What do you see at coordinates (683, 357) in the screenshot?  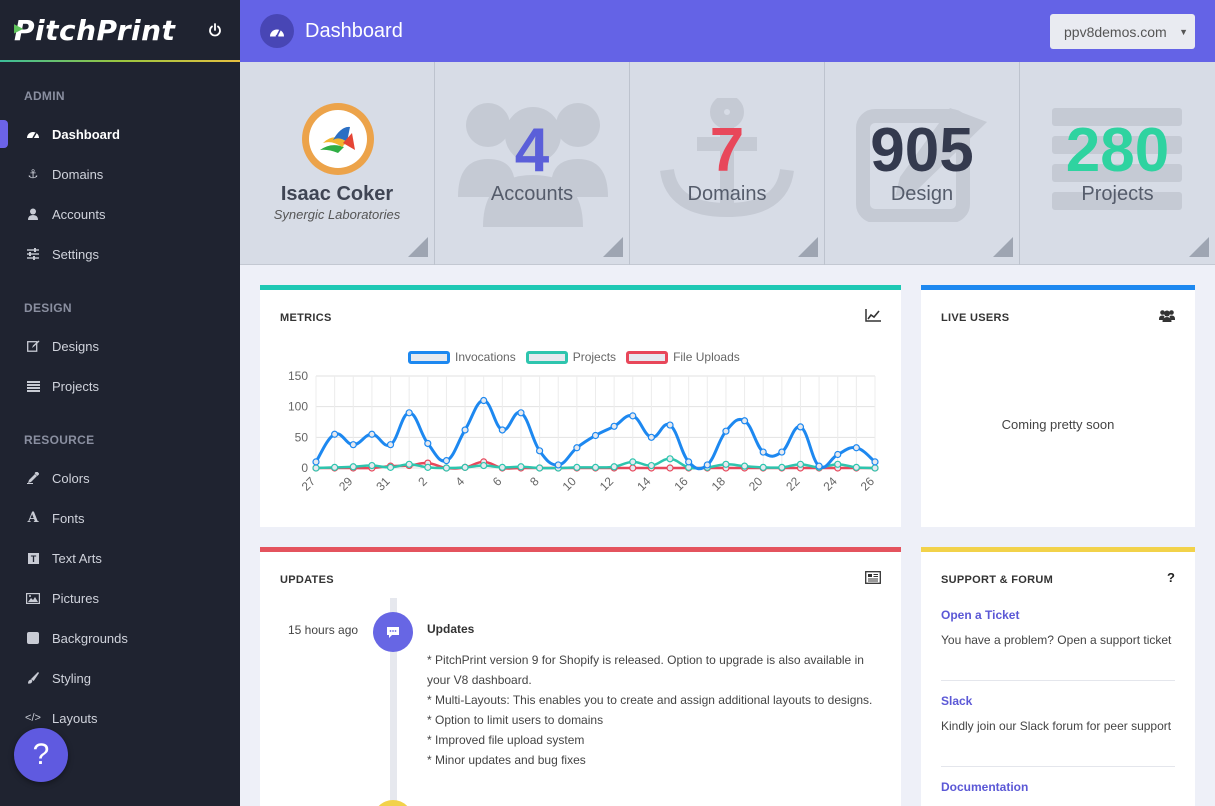 I see `legend-item-file-uploads: File Uploads` at bounding box center [683, 357].